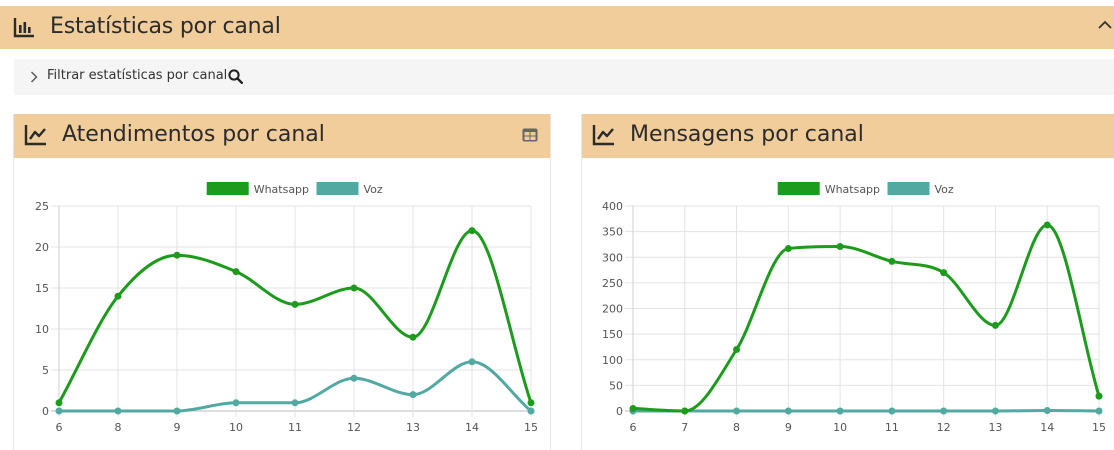  I want to click on card-title: Atendimentos por canal, so click(193, 134).